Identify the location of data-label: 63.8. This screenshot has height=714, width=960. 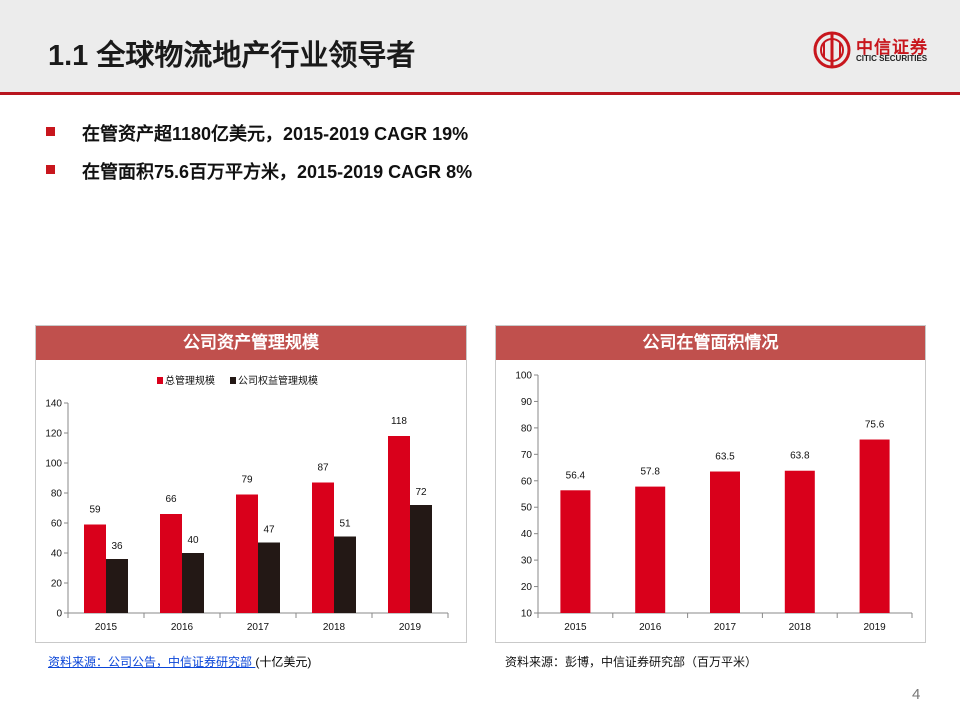
(800, 456).